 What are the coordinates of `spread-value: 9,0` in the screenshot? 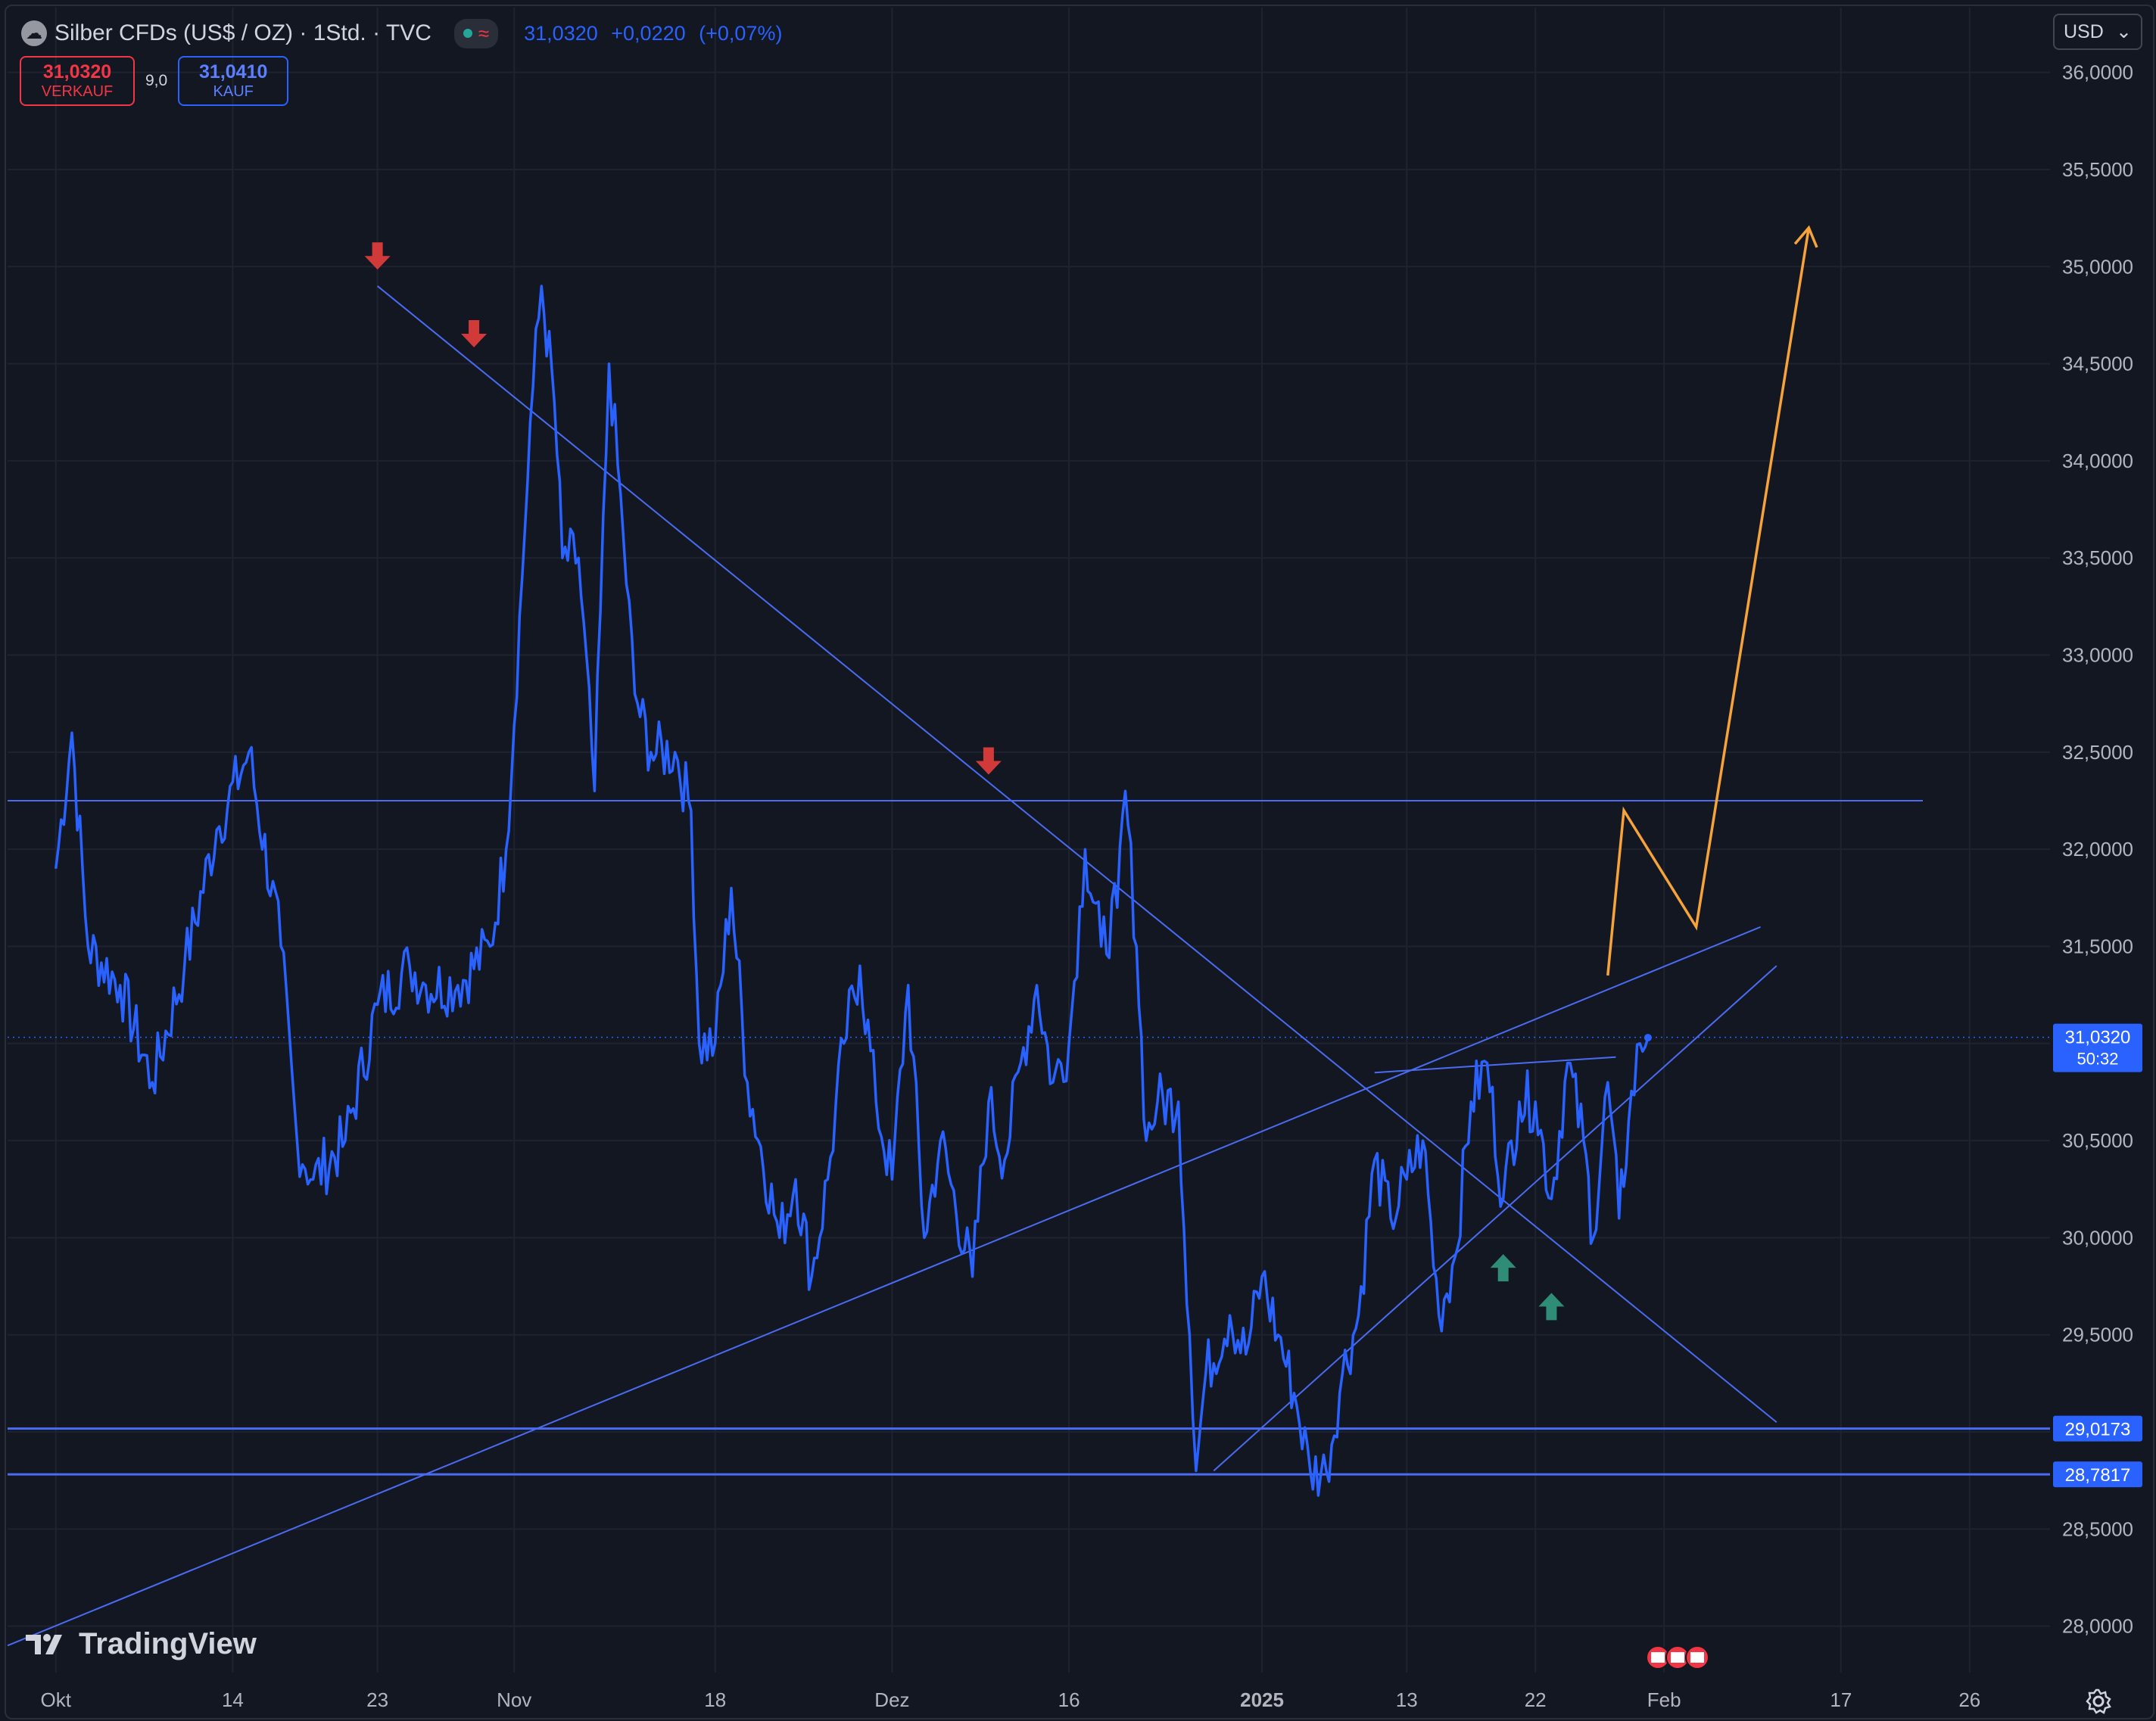 It's located at (156, 80).